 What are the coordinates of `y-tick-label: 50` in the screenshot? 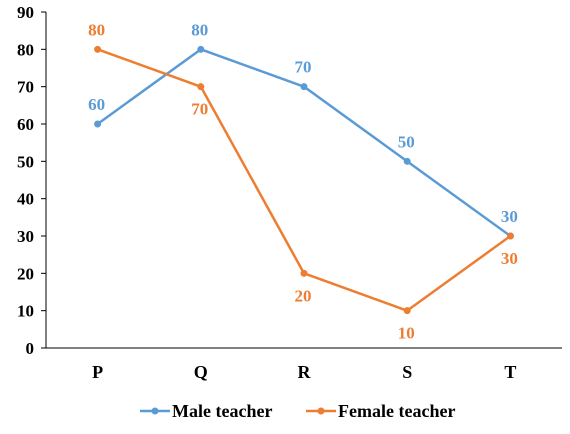 It's located at (25, 161).